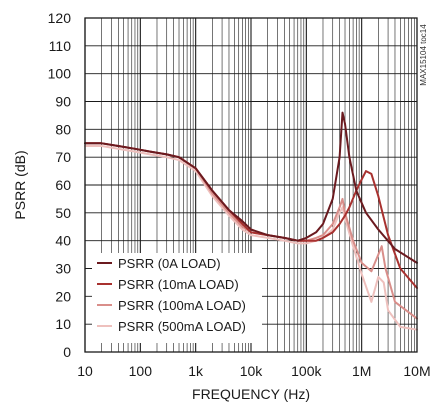 This screenshot has height=410, width=431. Describe the element at coordinates (306, 371) in the screenshot. I see `x-tick-label: 100k` at that location.